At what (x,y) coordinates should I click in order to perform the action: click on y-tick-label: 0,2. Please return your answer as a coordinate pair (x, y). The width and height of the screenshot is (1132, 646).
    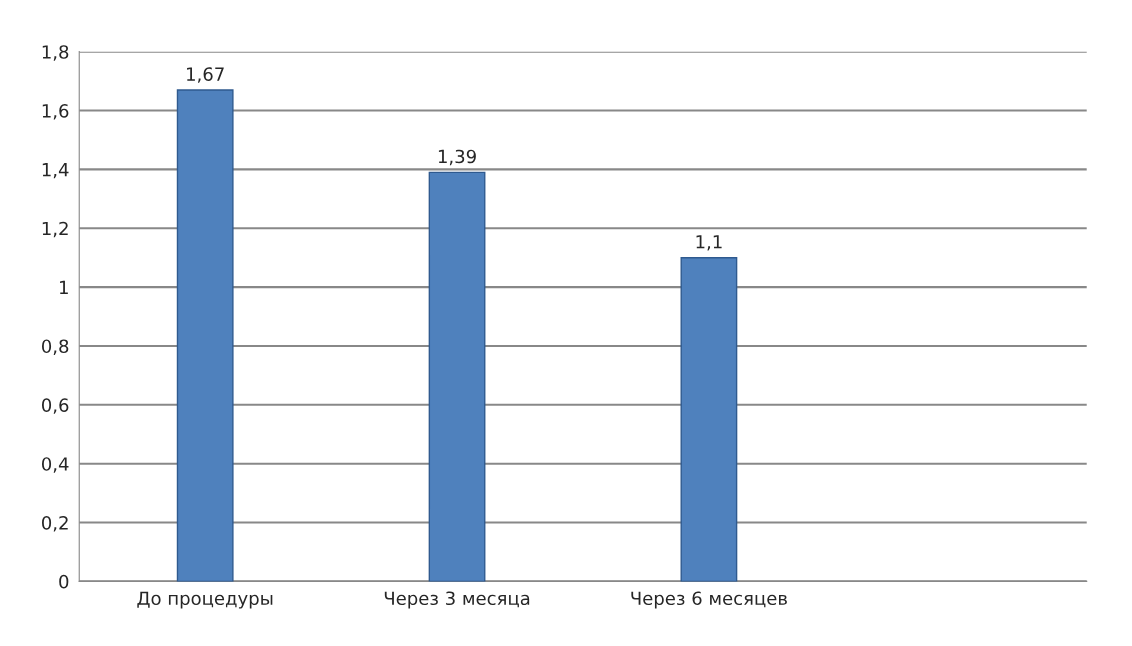
    Looking at the image, I should click on (54, 524).